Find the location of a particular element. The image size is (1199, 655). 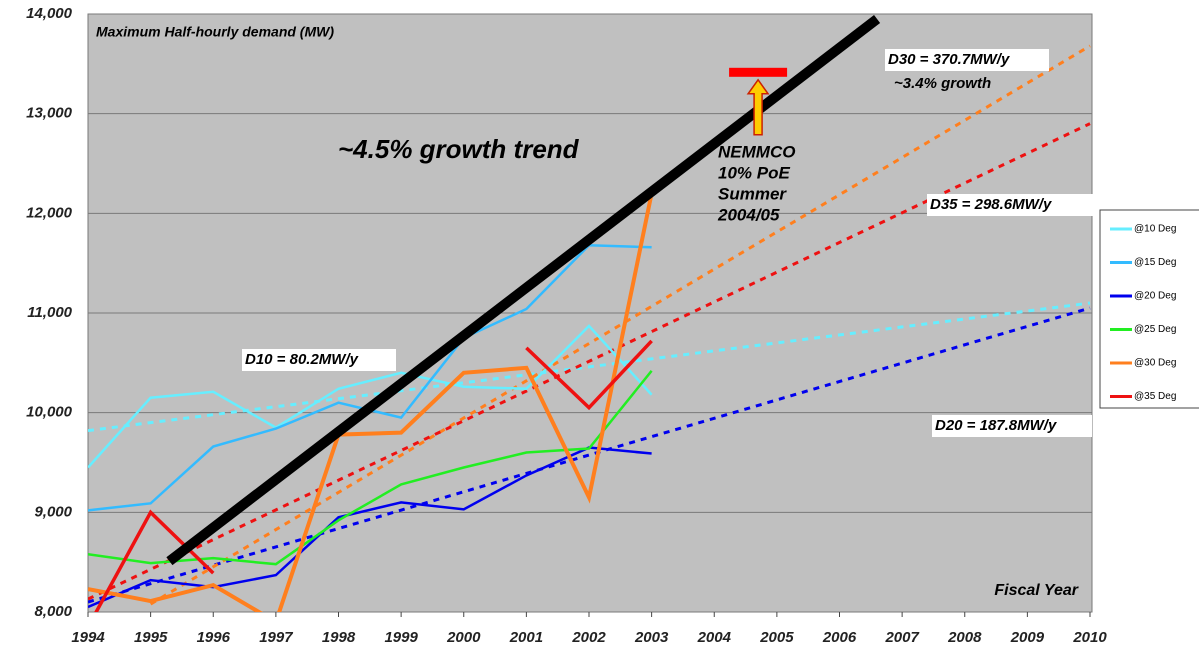

target-label: Summer is located at coordinates (752, 193).